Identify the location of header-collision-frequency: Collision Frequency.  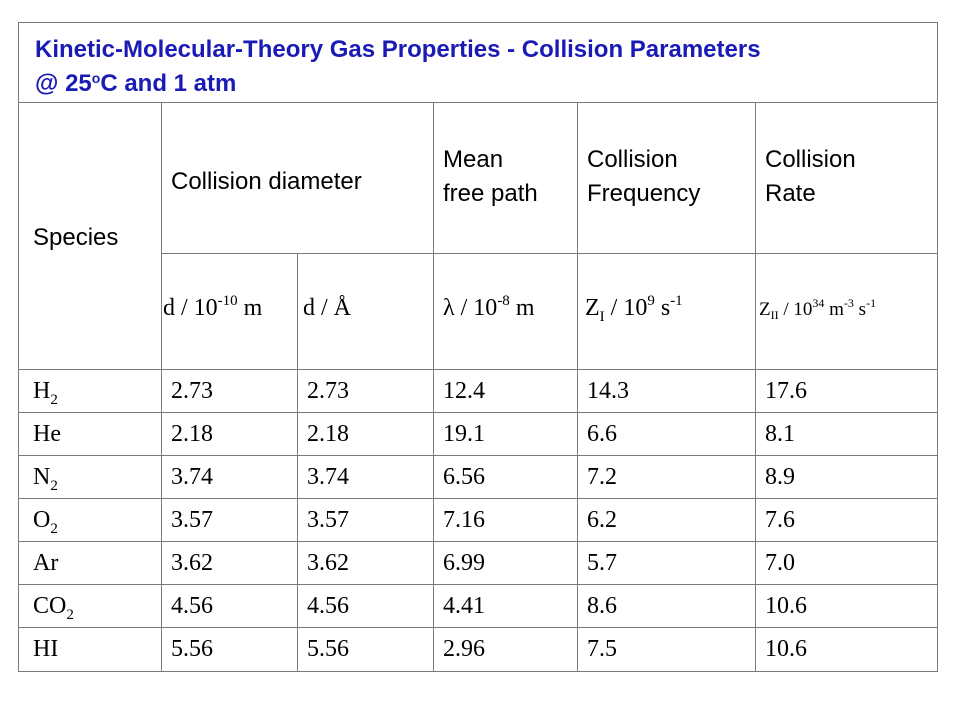
(644, 176).